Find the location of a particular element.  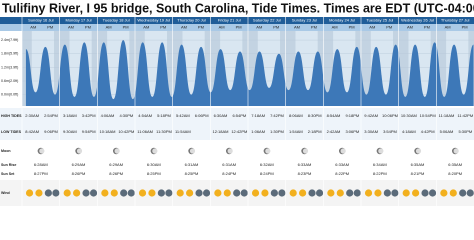

sunrise-time: 6:29AM is located at coordinates (79, 164).